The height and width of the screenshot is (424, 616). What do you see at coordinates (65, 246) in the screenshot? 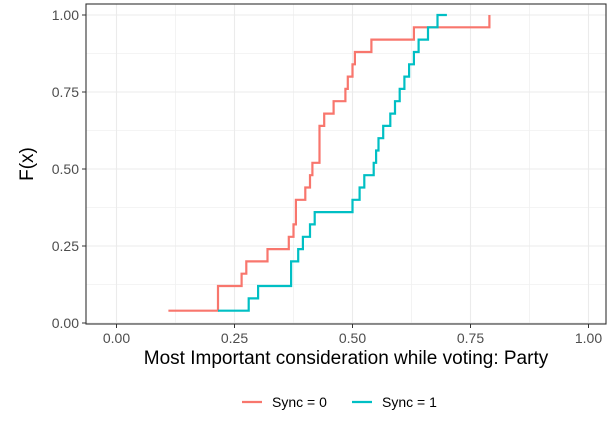
I see `y-tick-label: 0.25` at bounding box center [65, 246].